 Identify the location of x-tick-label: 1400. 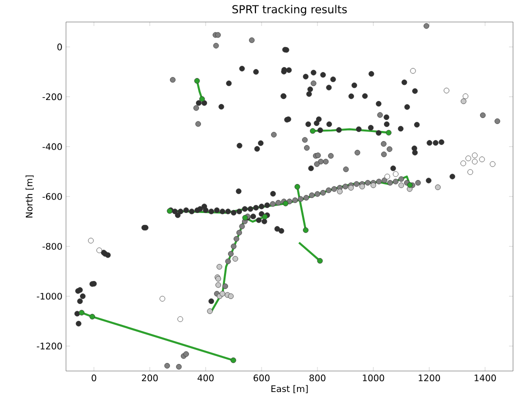
(485, 378).